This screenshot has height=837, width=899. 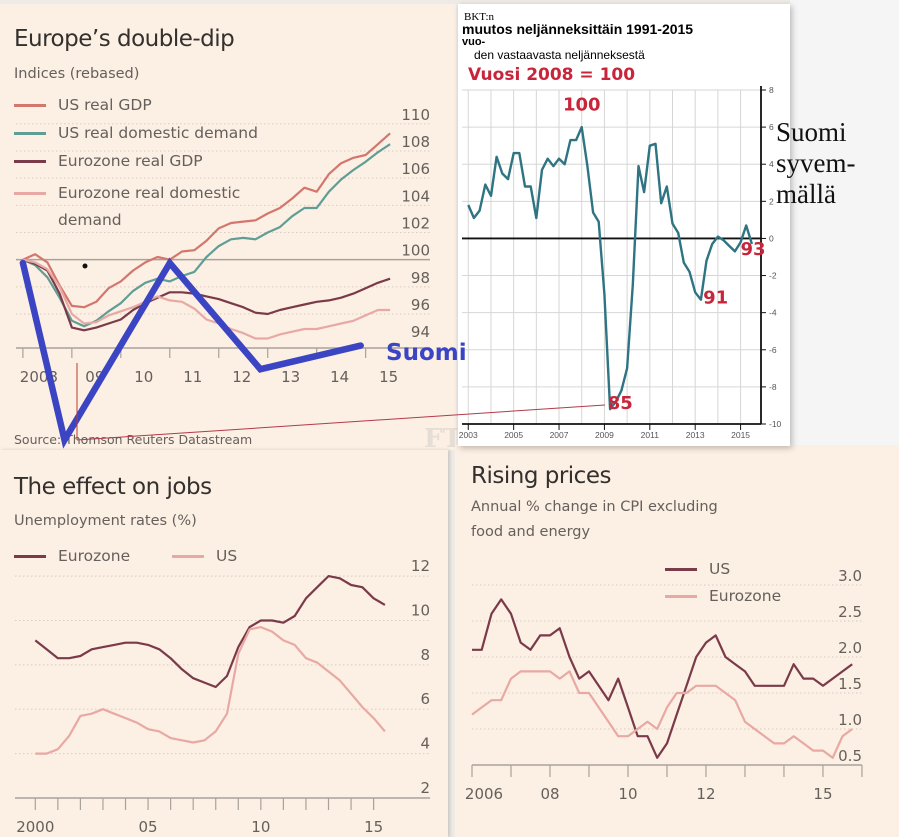 What do you see at coordinates (850, 756) in the screenshot?
I see `y-tick-label: 0.5` at bounding box center [850, 756].